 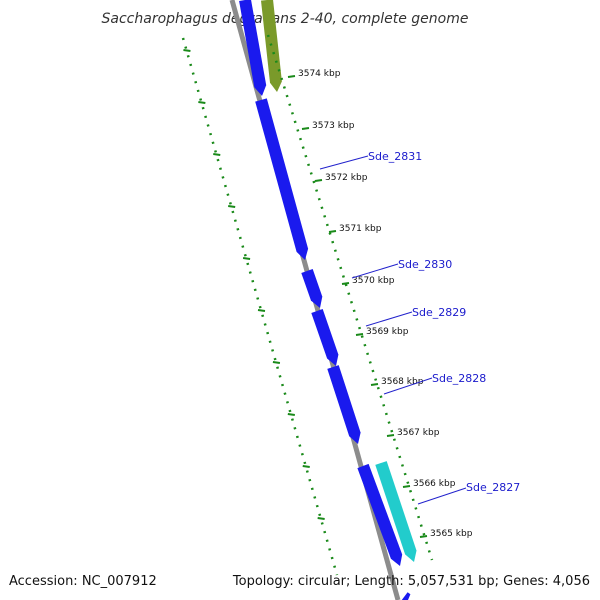 I want to click on tick-label: 3569 kbp, so click(x=387, y=332).